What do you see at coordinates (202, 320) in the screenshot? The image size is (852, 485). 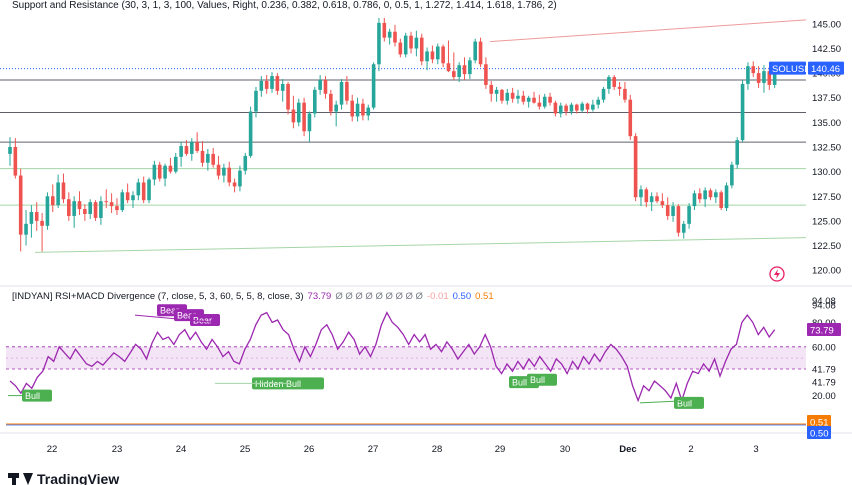 I see `bear-divergence-label: Bear` at bounding box center [202, 320].